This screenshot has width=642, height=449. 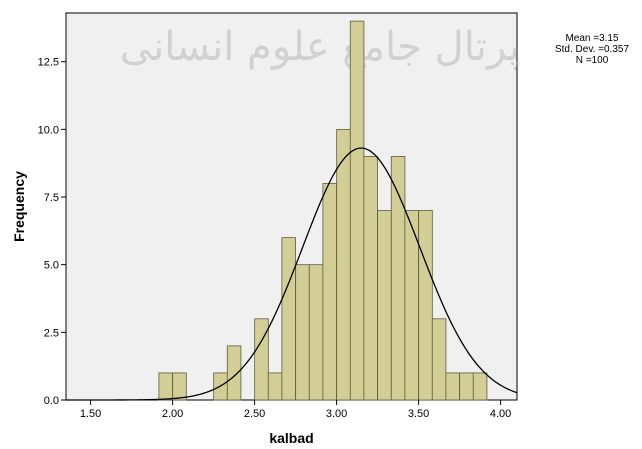 I want to click on y-tick-label: 5.0, so click(x=51, y=266).